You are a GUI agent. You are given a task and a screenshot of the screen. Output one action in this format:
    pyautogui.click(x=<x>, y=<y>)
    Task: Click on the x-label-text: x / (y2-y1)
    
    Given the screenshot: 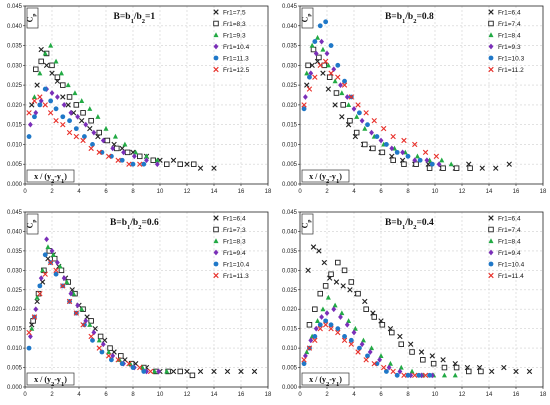 What is the action you would take?
    pyautogui.click(x=325, y=178)
    